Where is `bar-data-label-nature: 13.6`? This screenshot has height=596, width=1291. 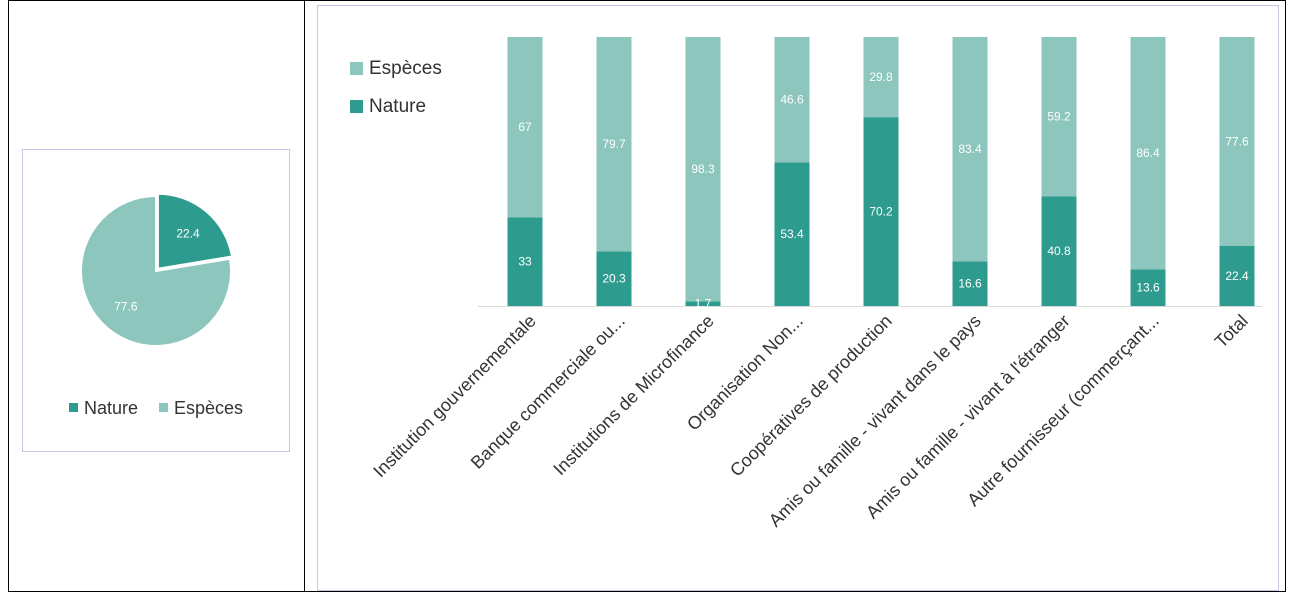 bar-data-label-nature: 13.6 is located at coordinates (1148, 288).